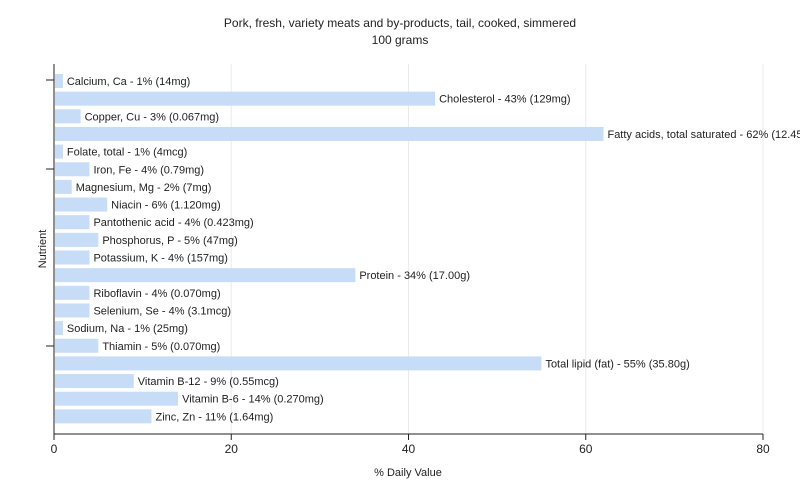 This screenshot has height=500, width=800. Describe the element at coordinates (170, 241) in the screenshot. I see `bar-label: Phosphorus, P - 5% (47mg)` at that location.